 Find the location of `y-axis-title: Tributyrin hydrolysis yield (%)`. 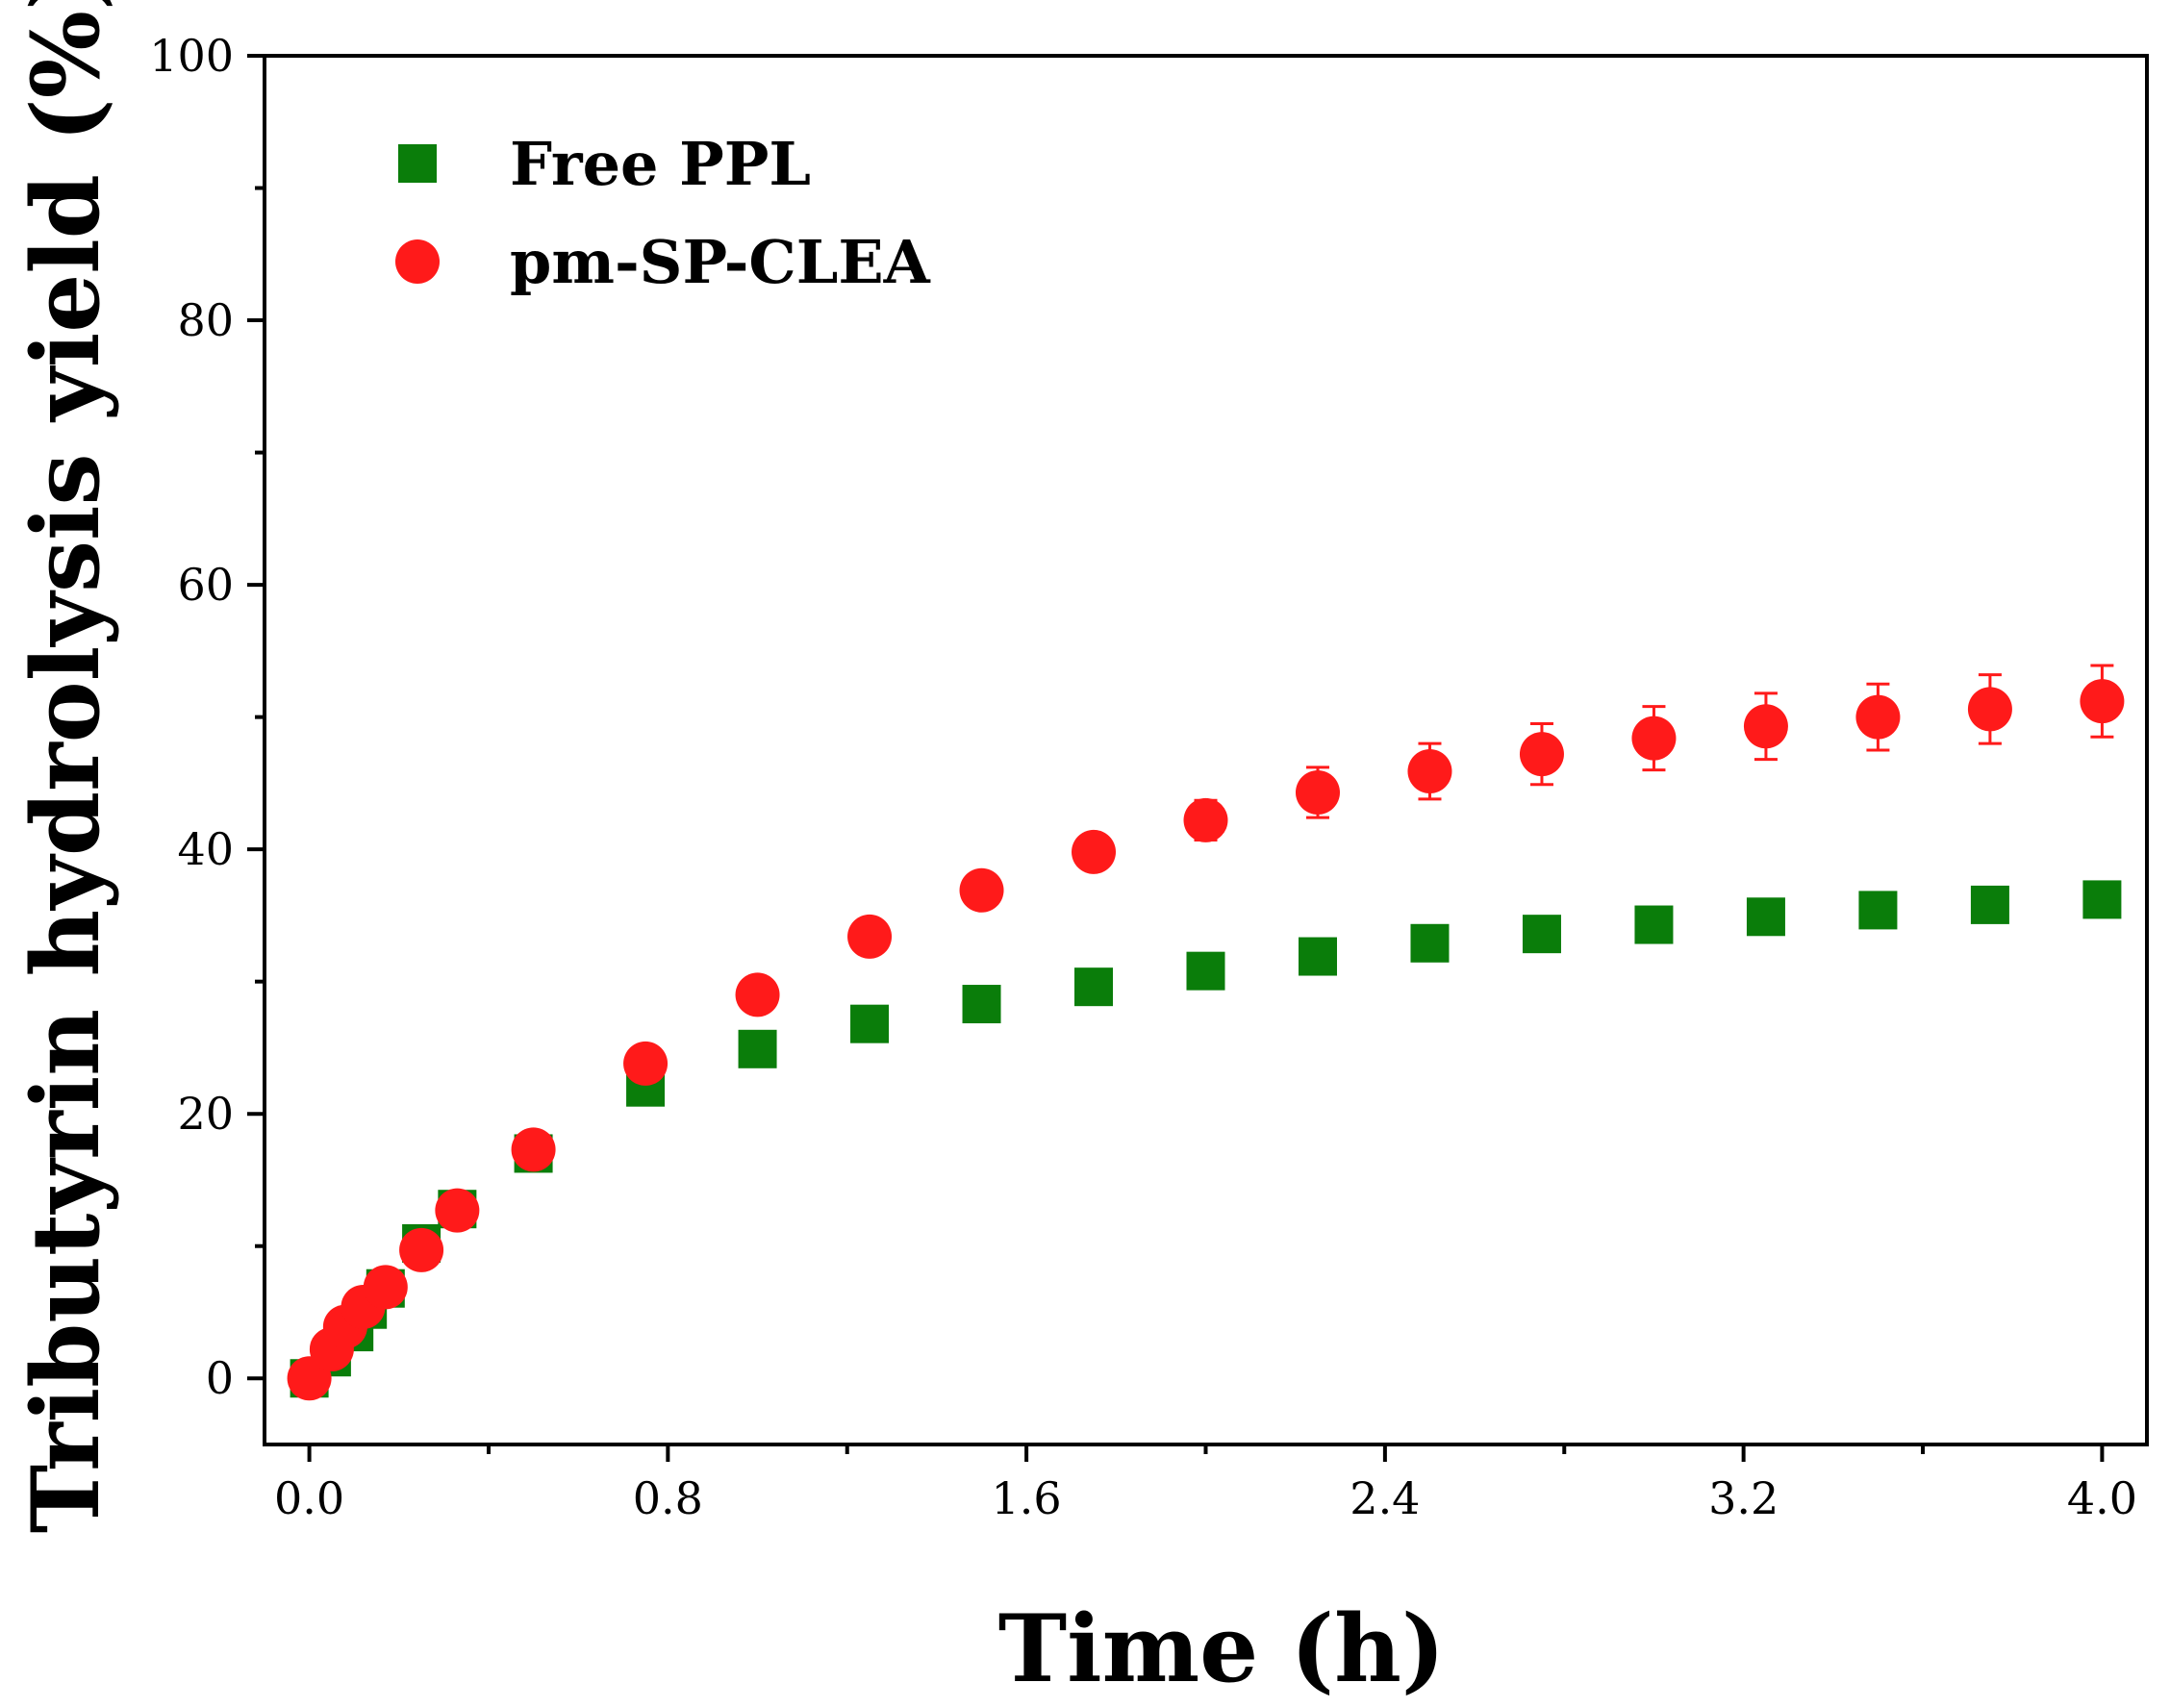

y-axis-title: Tributyrin hydrolysis yield (%) is located at coordinates (66, 766).